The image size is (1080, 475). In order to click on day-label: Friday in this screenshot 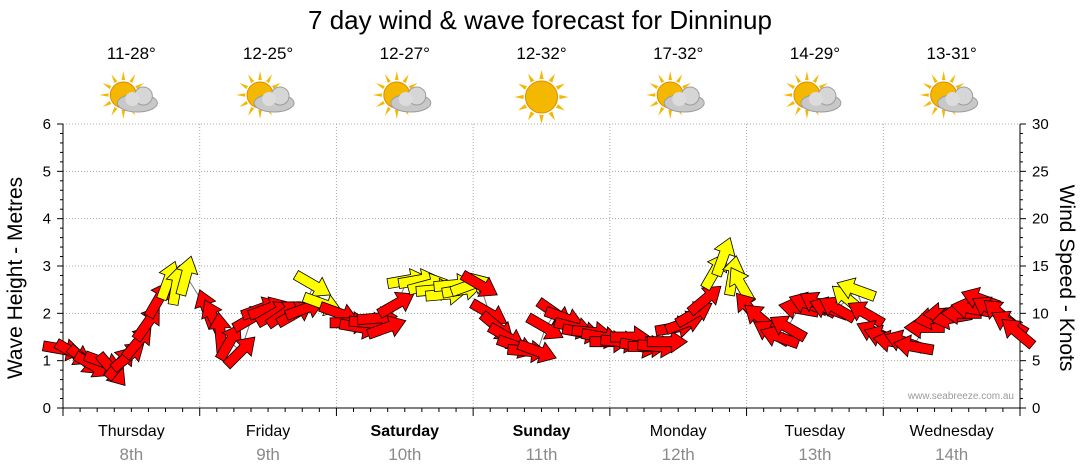, I will do `click(268, 431)`.